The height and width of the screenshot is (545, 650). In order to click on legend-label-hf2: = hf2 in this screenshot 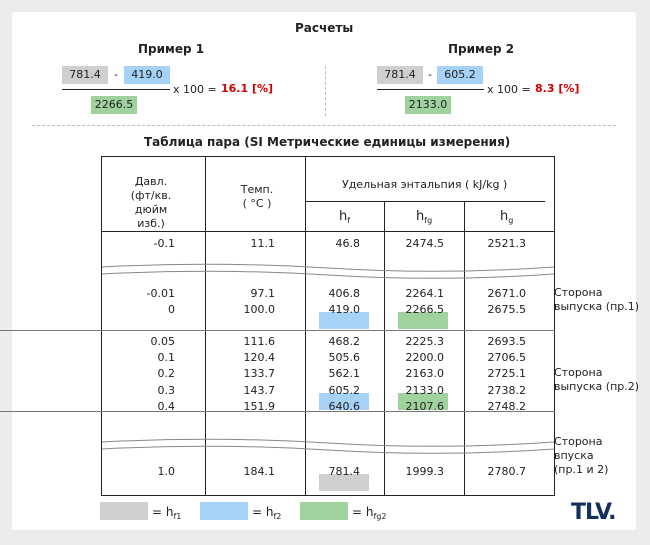, I will do `click(267, 513)`.